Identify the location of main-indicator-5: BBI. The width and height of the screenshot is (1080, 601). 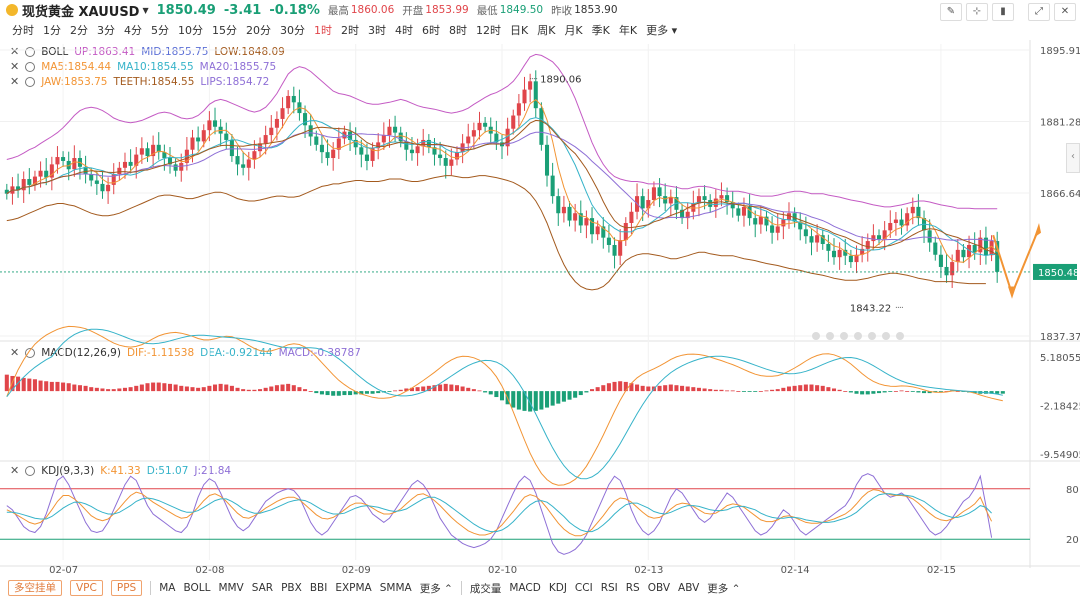
(318, 588).